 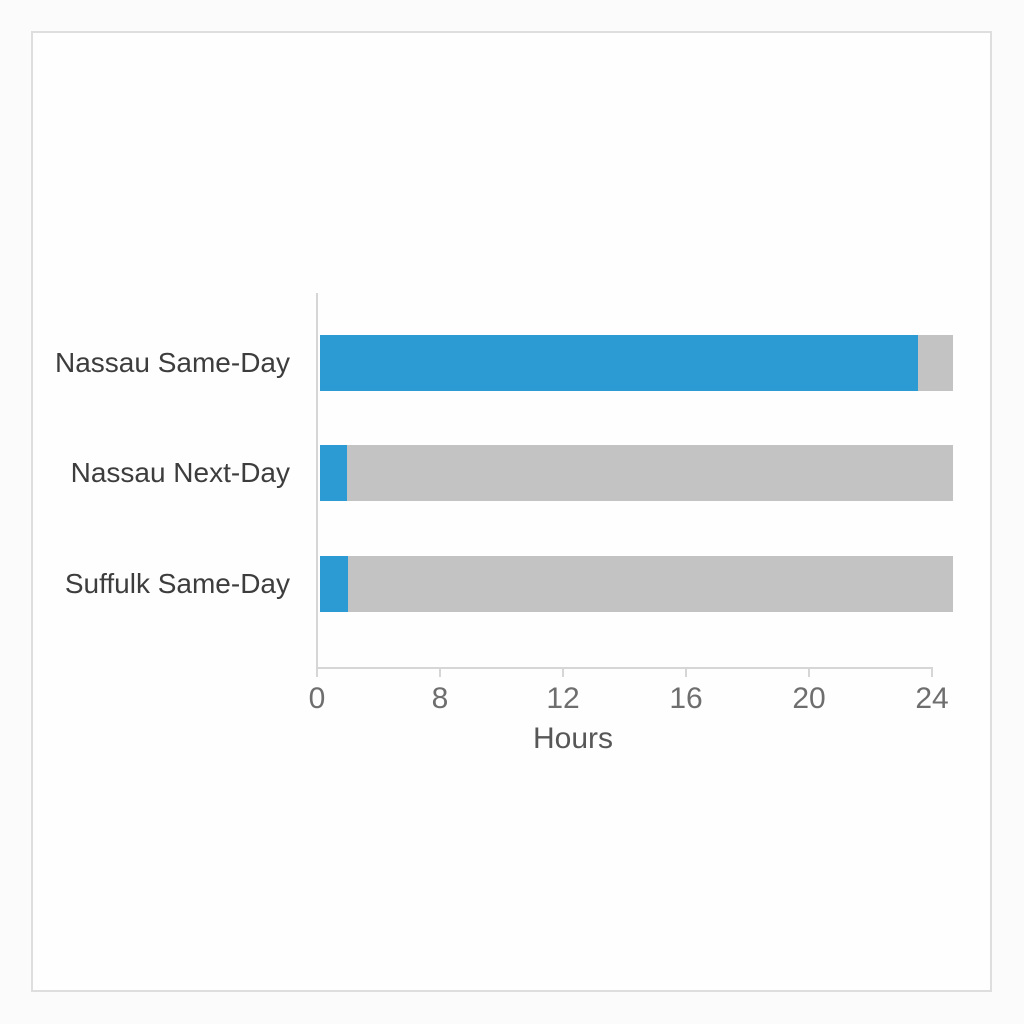 I want to click on category-label: Nassau Same-Day, so click(x=172, y=362).